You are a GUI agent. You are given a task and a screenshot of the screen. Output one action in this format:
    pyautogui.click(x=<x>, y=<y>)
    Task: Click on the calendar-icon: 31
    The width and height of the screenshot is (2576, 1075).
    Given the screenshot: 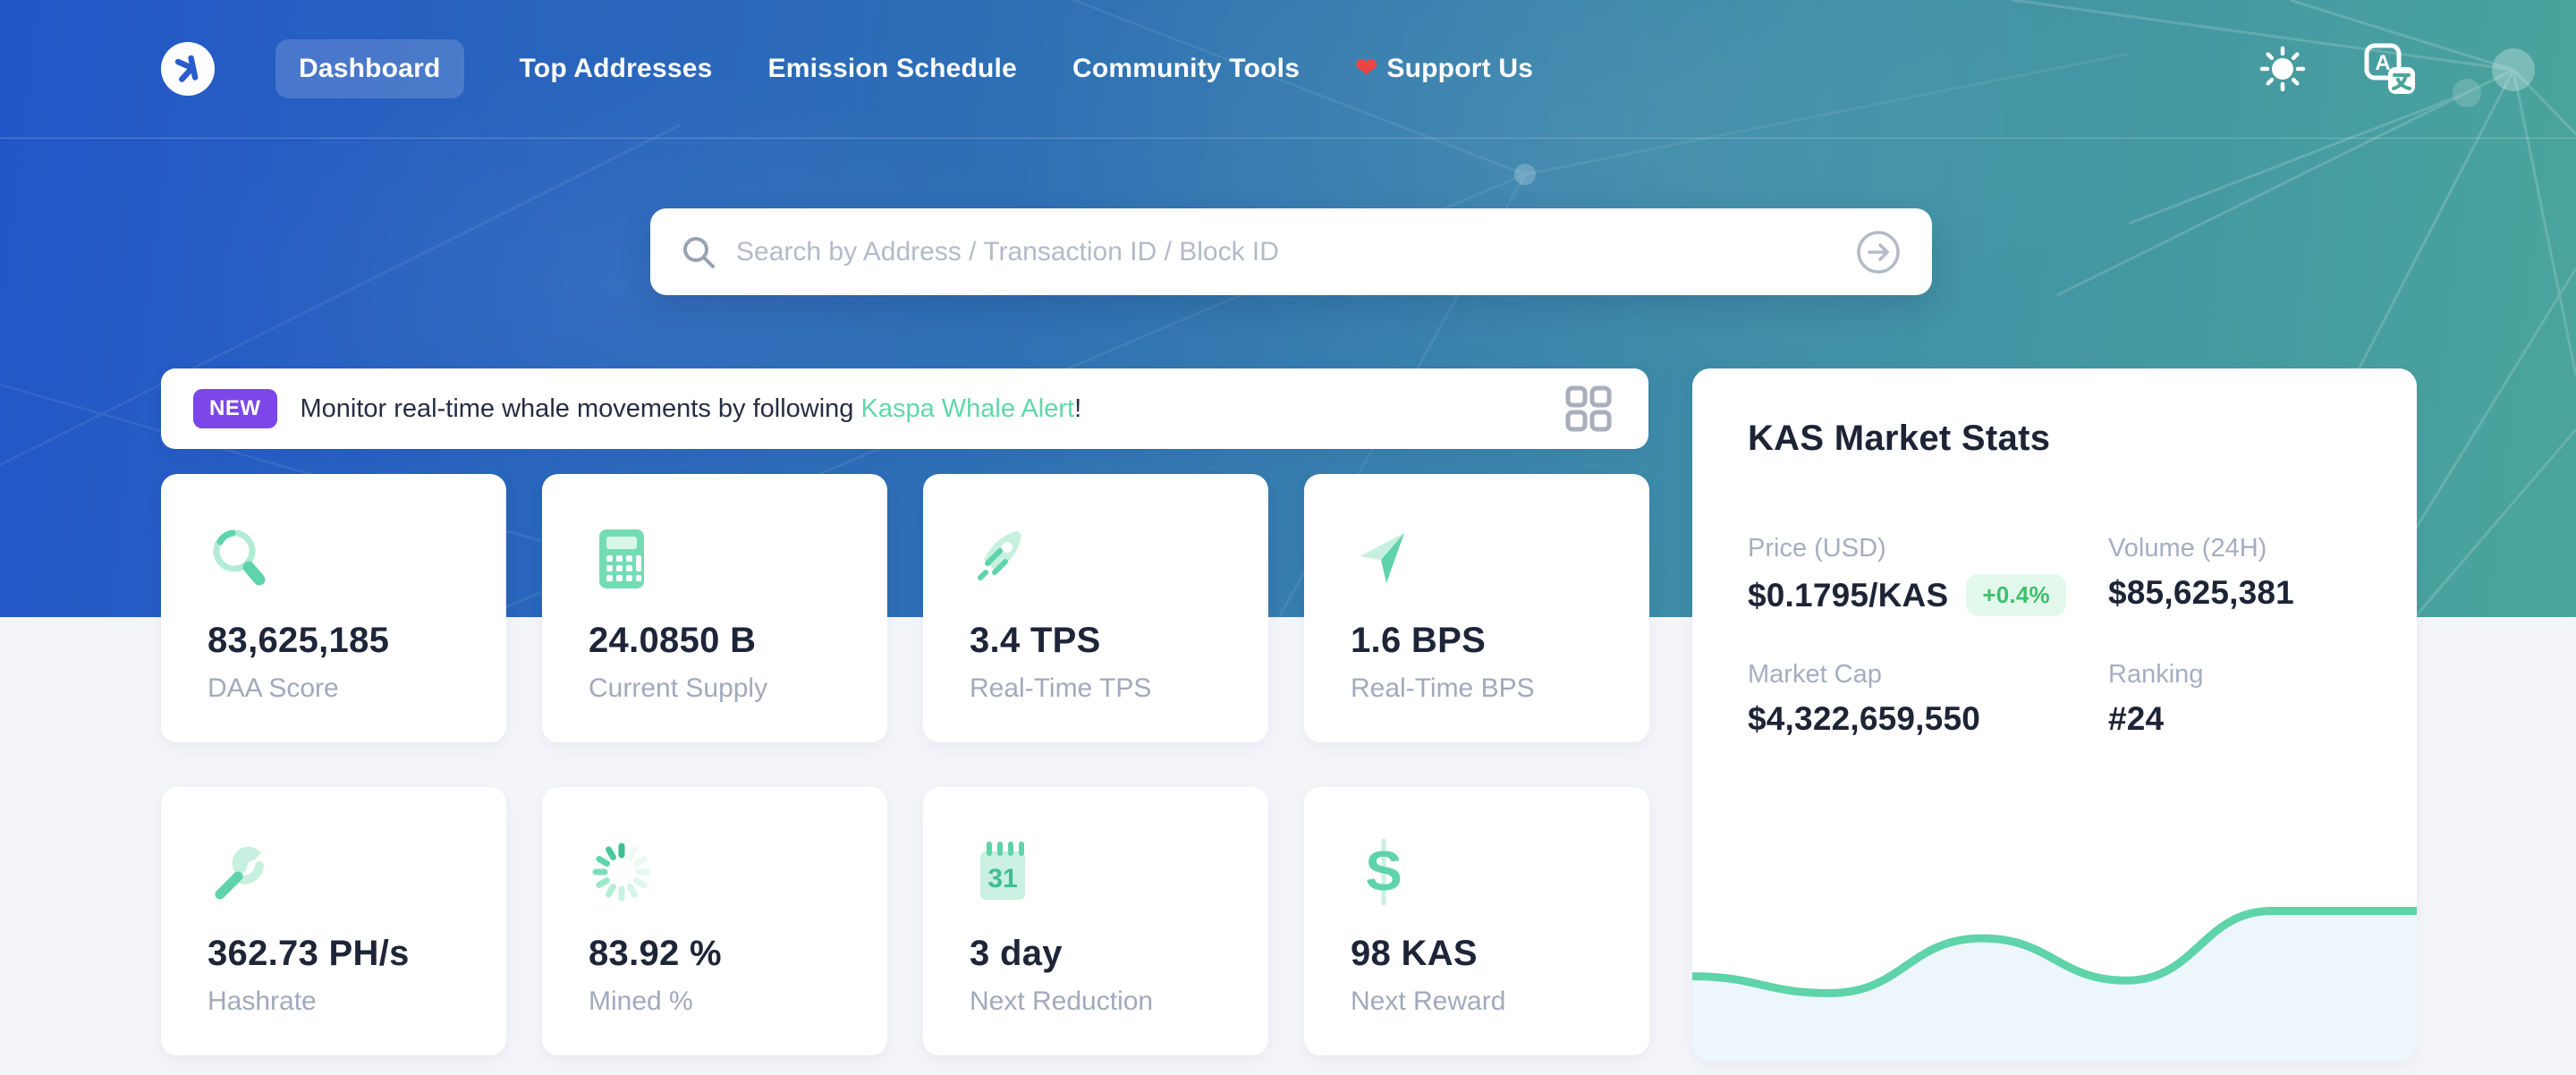 What is the action you would take?
    pyautogui.click(x=1002, y=871)
    